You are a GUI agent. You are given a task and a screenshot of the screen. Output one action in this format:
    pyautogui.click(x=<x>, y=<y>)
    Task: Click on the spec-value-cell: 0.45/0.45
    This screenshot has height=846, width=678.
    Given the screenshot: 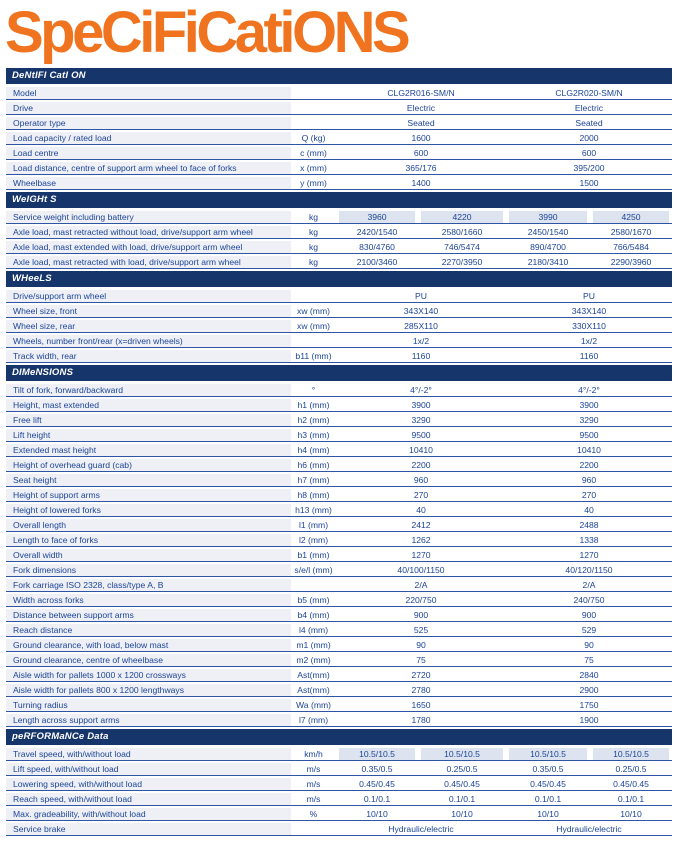 What is the action you would take?
    pyautogui.click(x=462, y=784)
    